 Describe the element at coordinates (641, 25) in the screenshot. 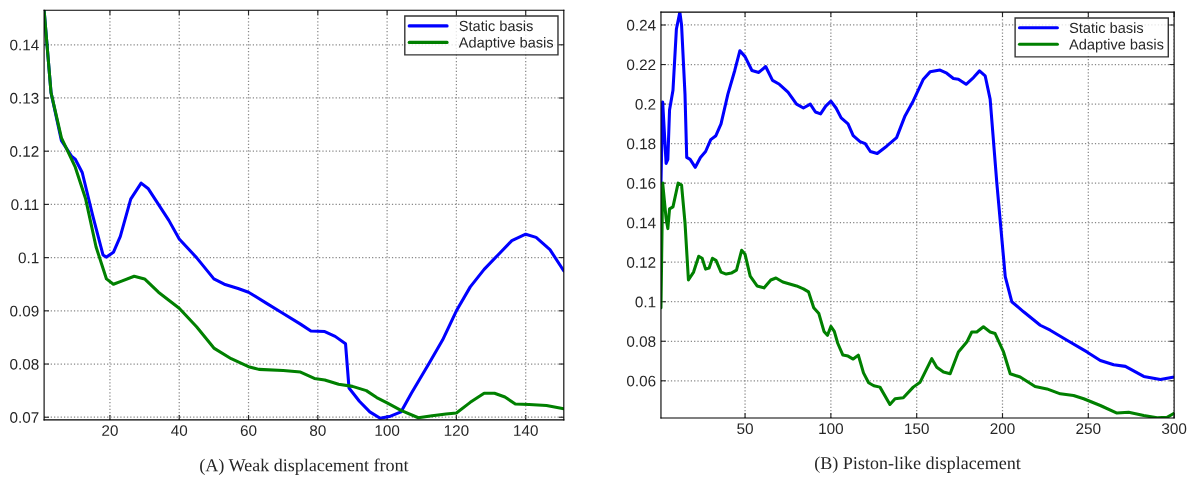

I see `y-tick-label: 0.24` at that location.